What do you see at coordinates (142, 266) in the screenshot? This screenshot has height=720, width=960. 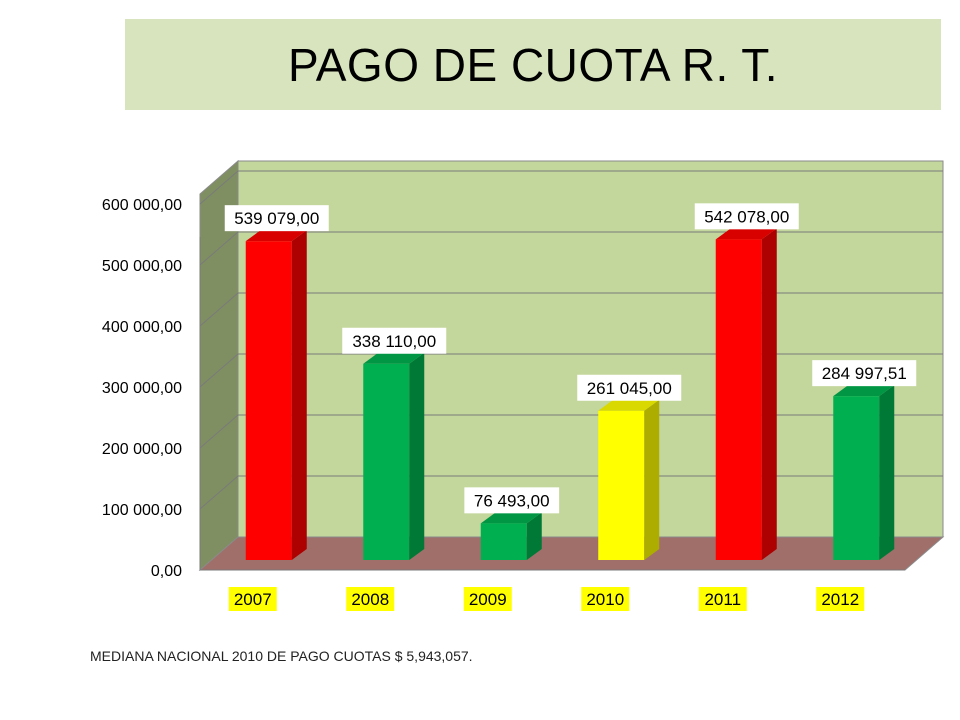 I see `y-tick-label: 500 000,00` at bounding box center [142, 266].